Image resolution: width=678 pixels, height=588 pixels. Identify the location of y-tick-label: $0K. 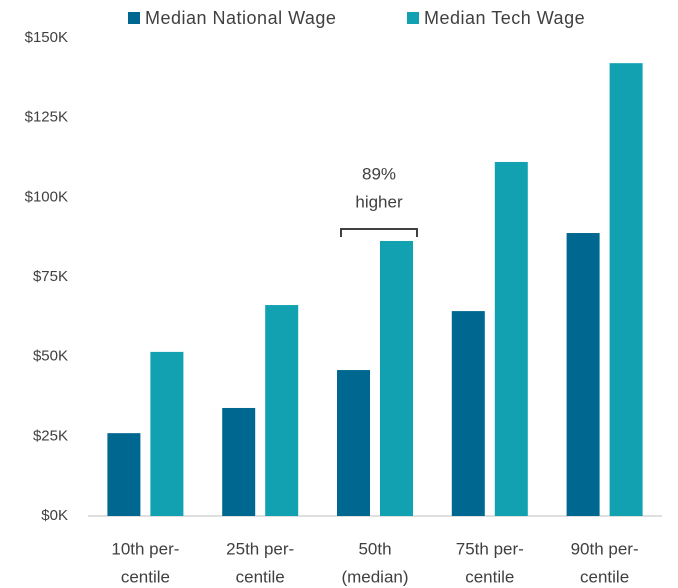
(54, 515).